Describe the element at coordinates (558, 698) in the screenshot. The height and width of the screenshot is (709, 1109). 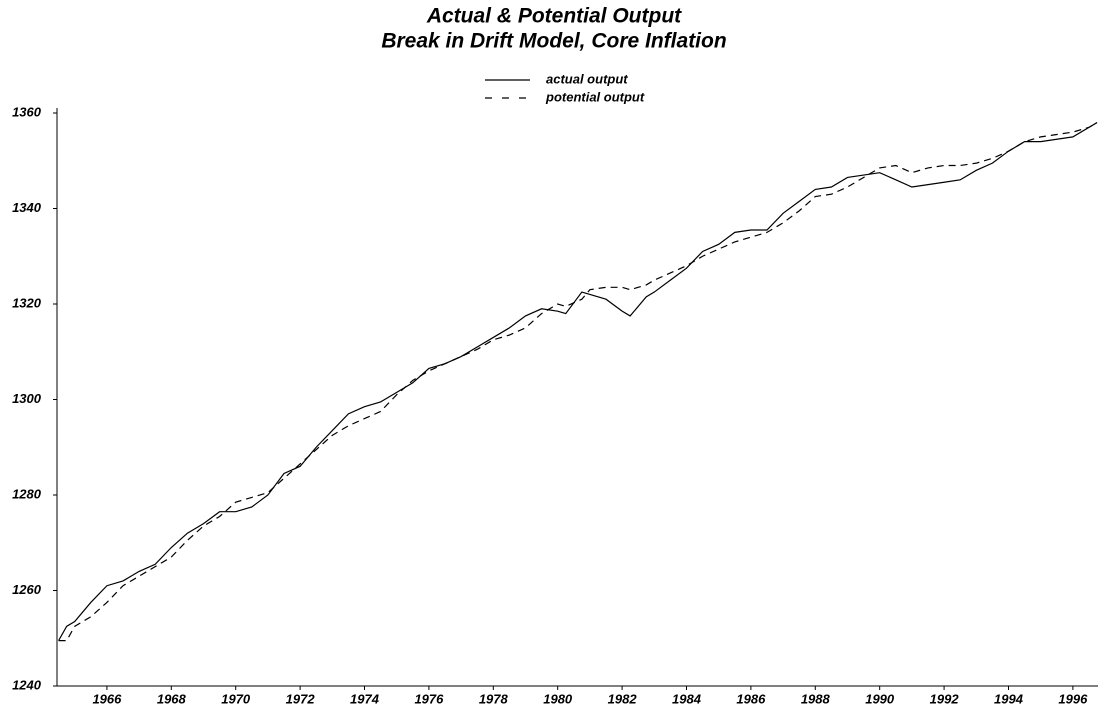
I see `x-tick-label: 1980` at that location.